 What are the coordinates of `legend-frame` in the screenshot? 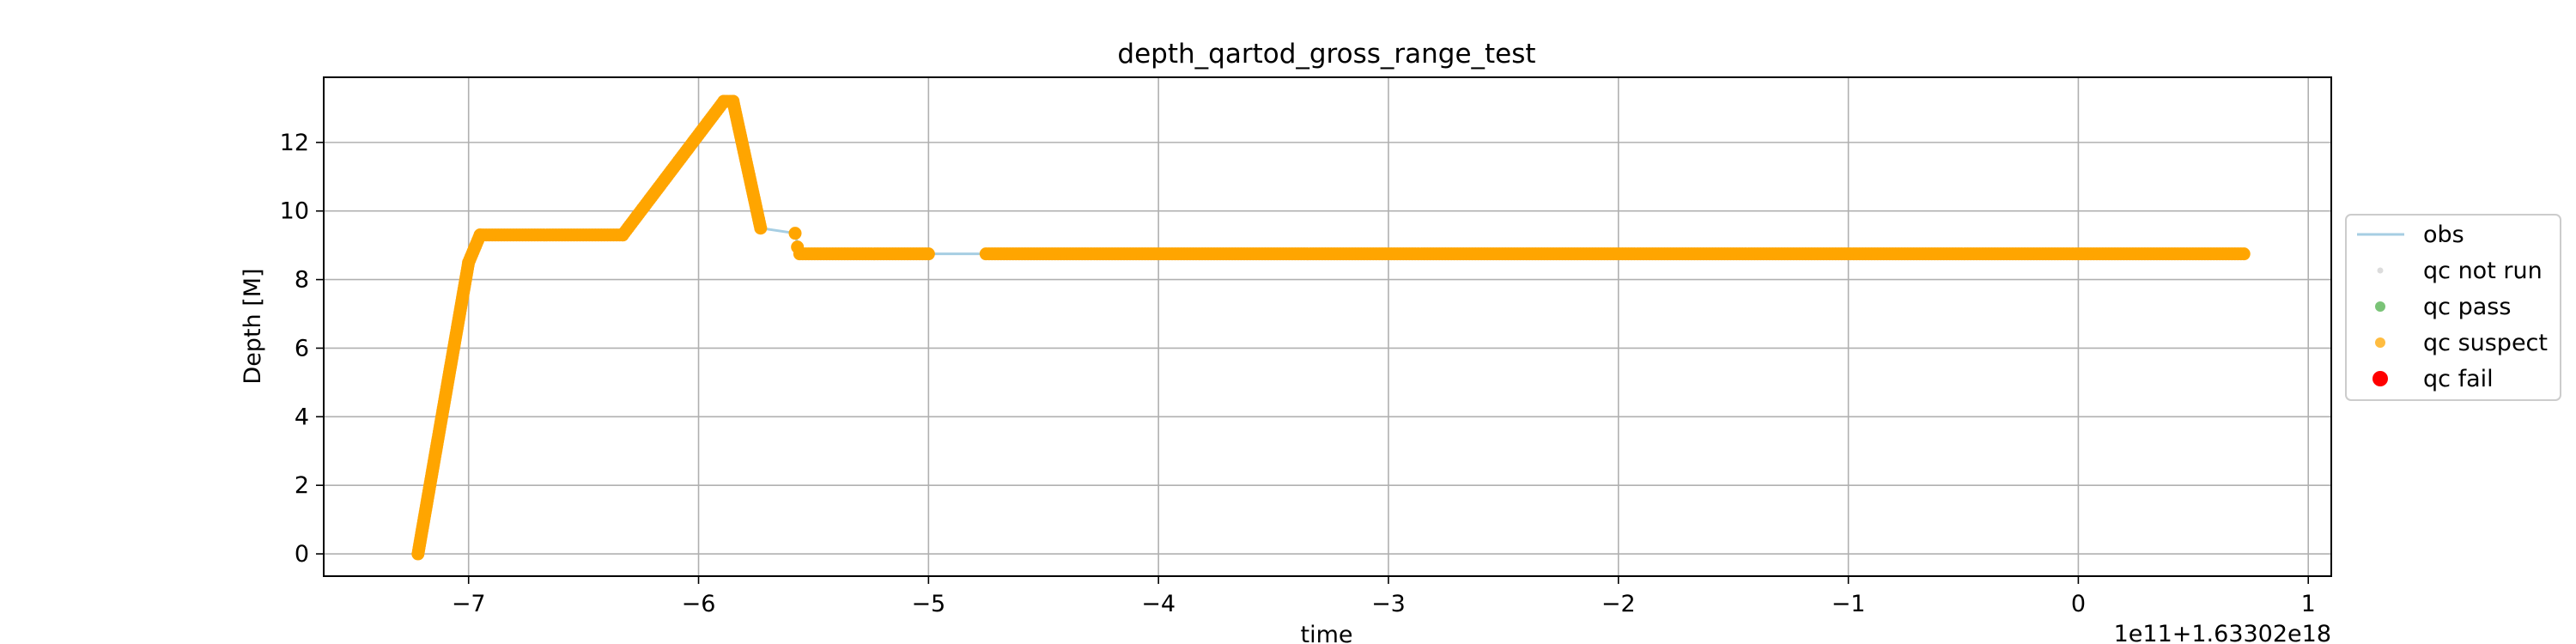 It's located at (2453, 307).